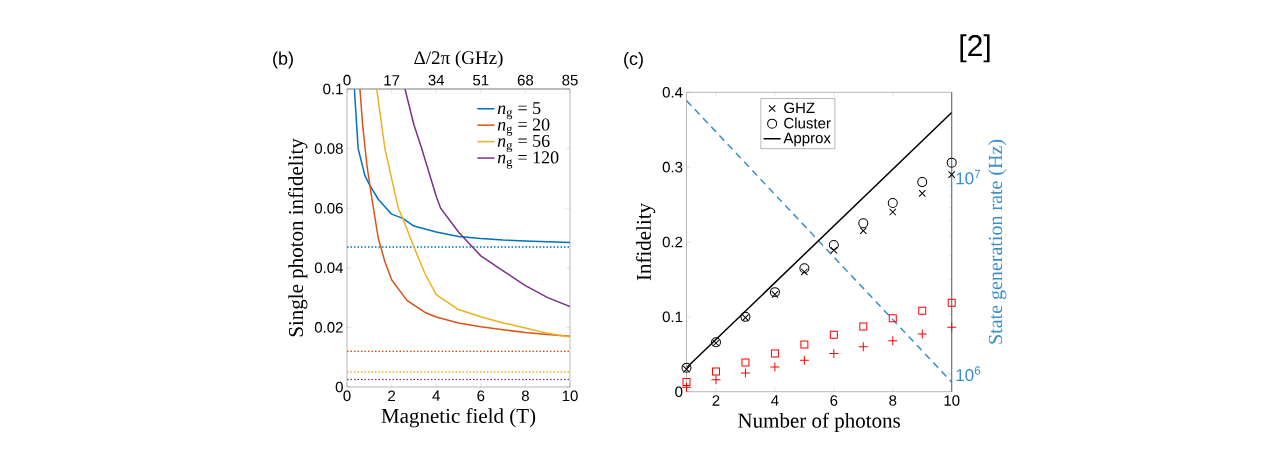 Image resolution: width=1264 pixels, height=464 pixels. What do you see at coordinates (799, 108) in the screenshot?
I see `legend-label: GHZ` at bounding box center [799, 108].